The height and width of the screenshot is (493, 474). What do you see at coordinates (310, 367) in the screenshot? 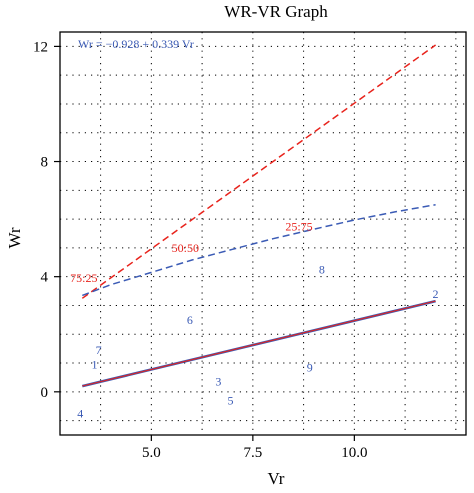
I see `data-point-label: 9` at bounding box center [310, 367].